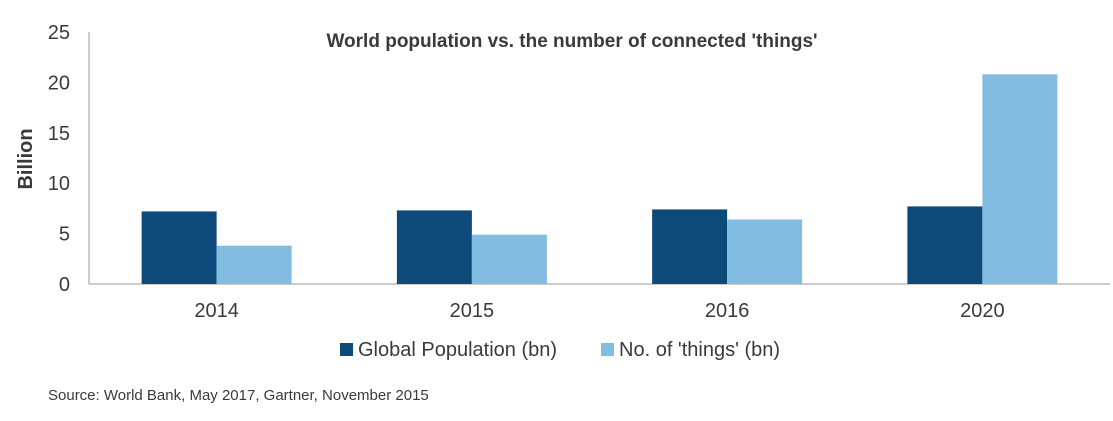 This screenshot has width=1113, height=421. Describe the element at coordinates (945, 245) in the screenshot. I see `bar-0-2020` at that location.